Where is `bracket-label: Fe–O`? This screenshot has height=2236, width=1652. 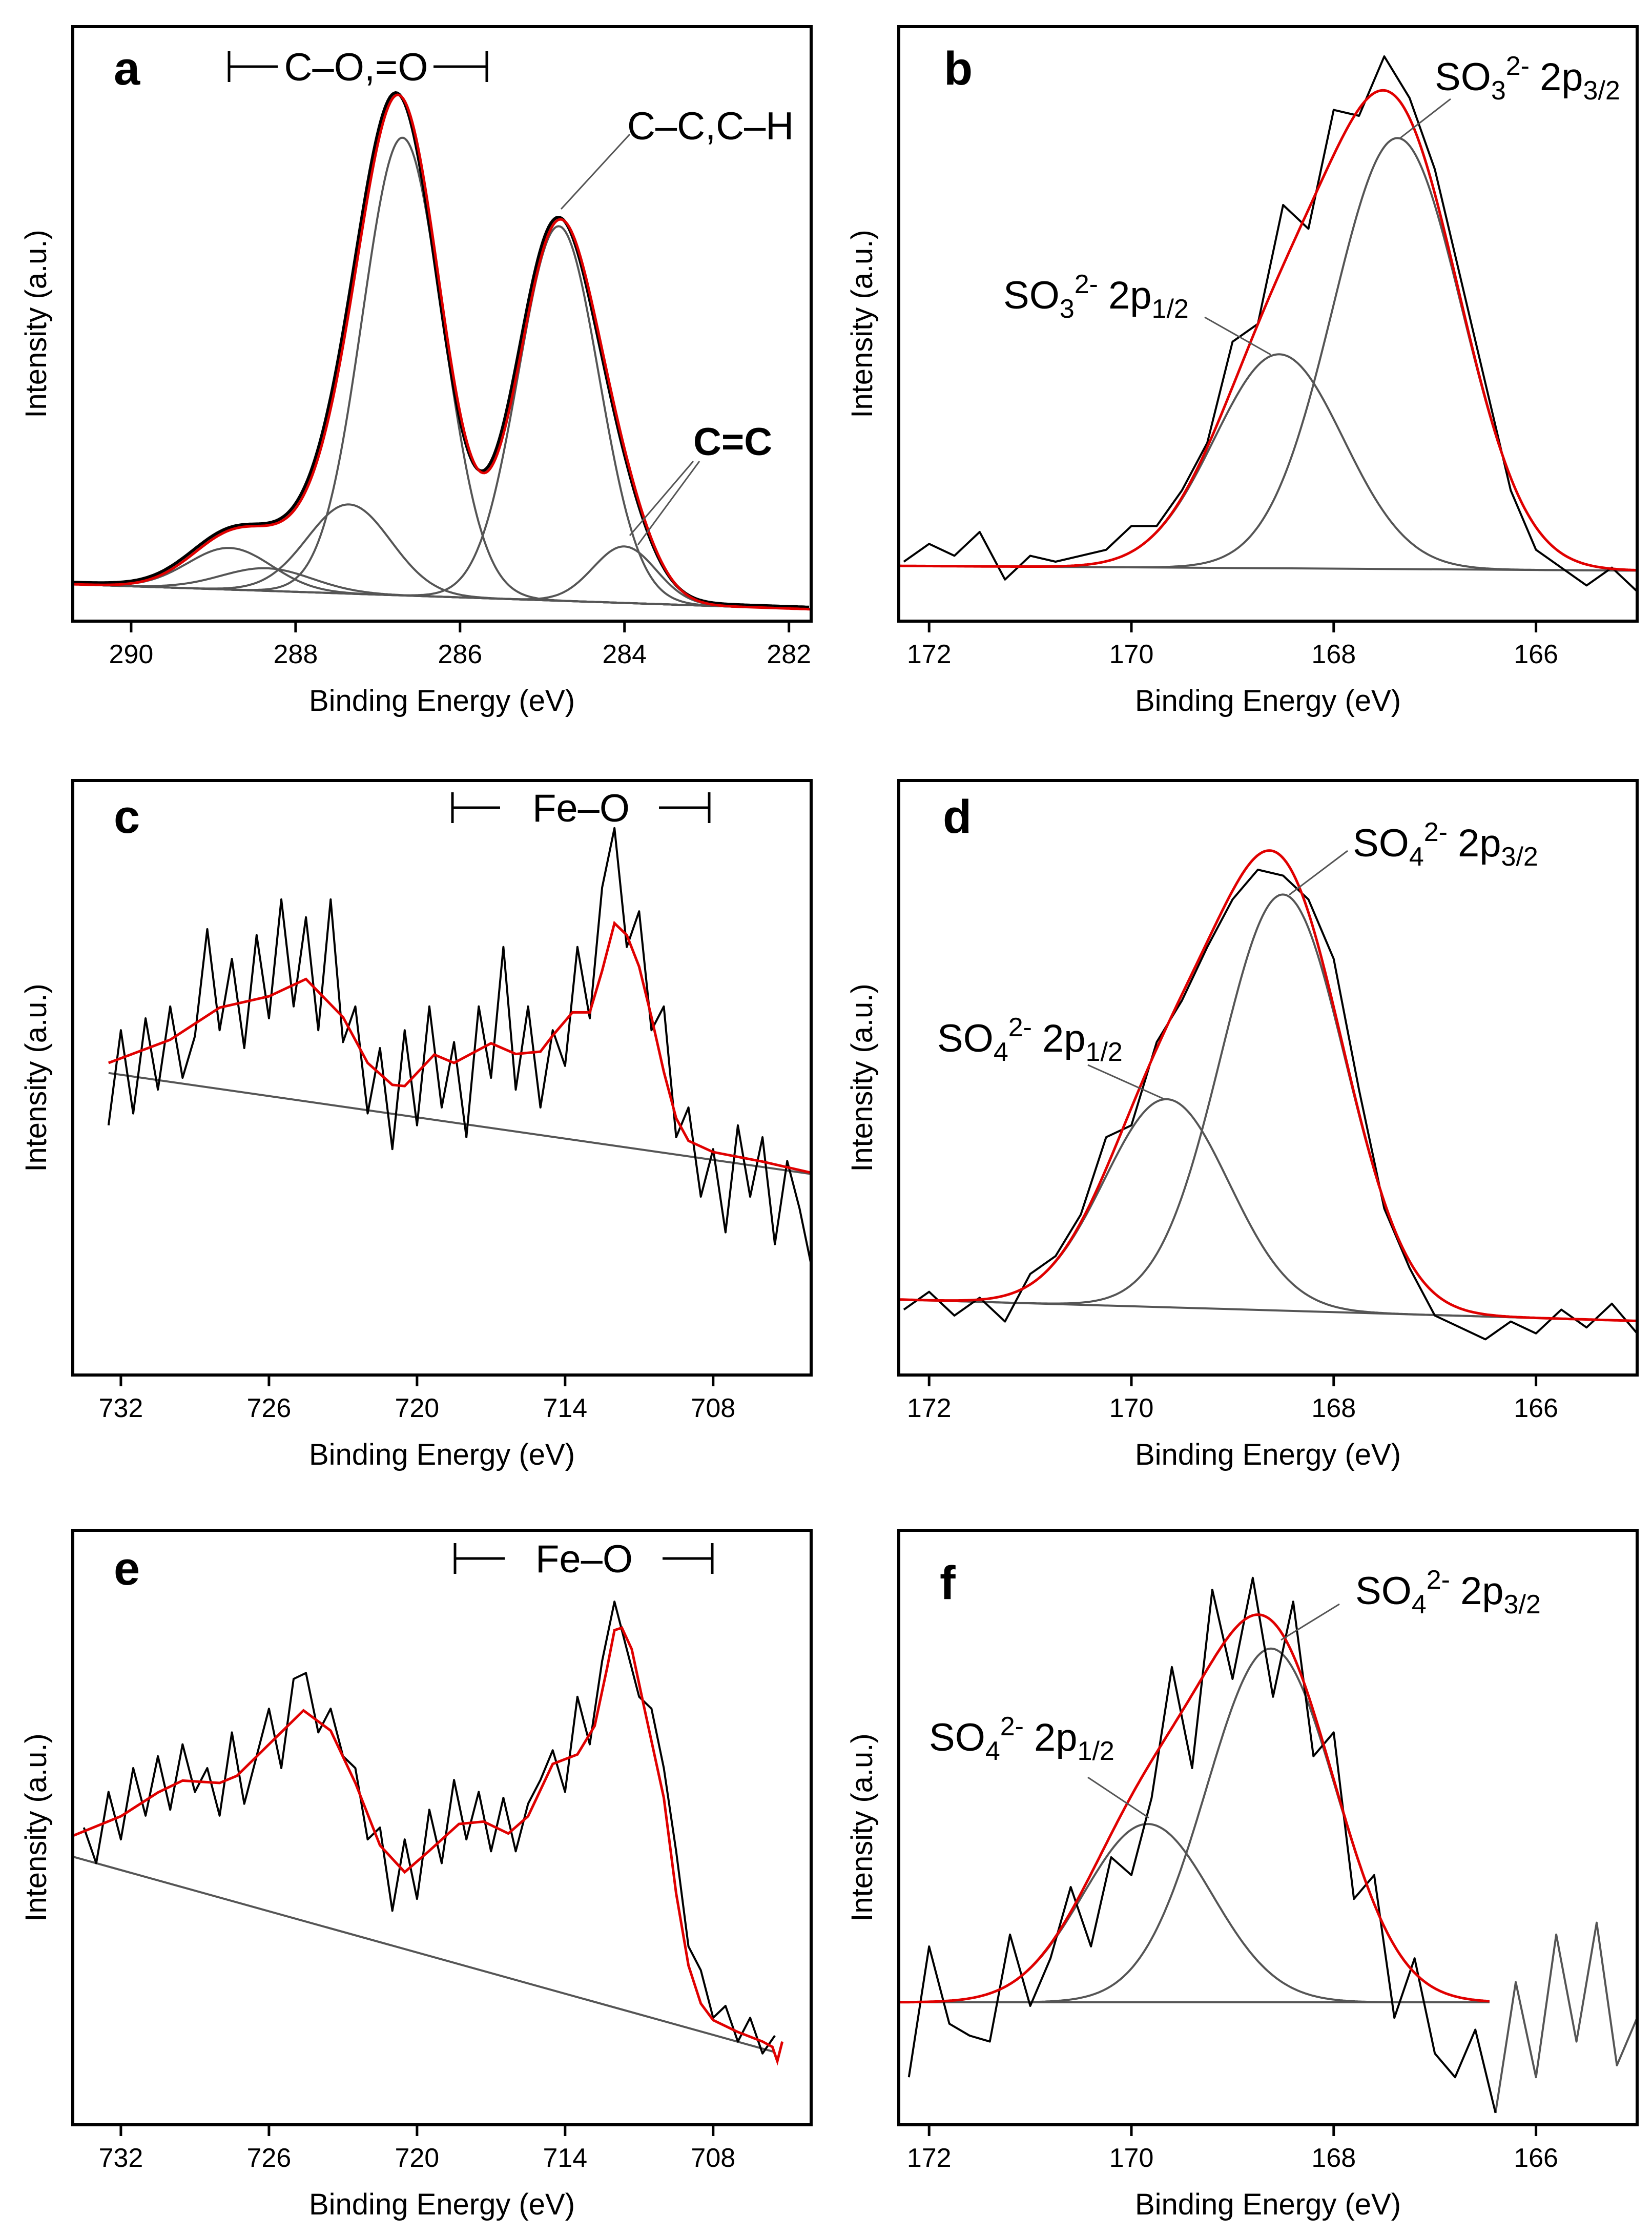
bracket-label: Fe–O is located at coordinates (584, 1559).